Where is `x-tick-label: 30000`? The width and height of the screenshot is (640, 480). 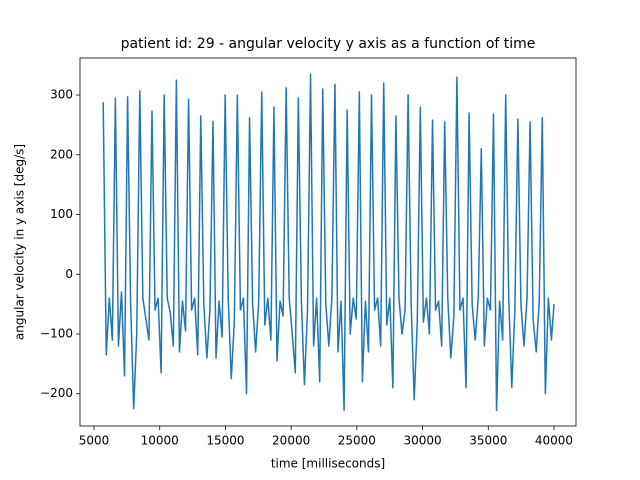
x-tick-label: 30000 is located at coordinates (422, 441).